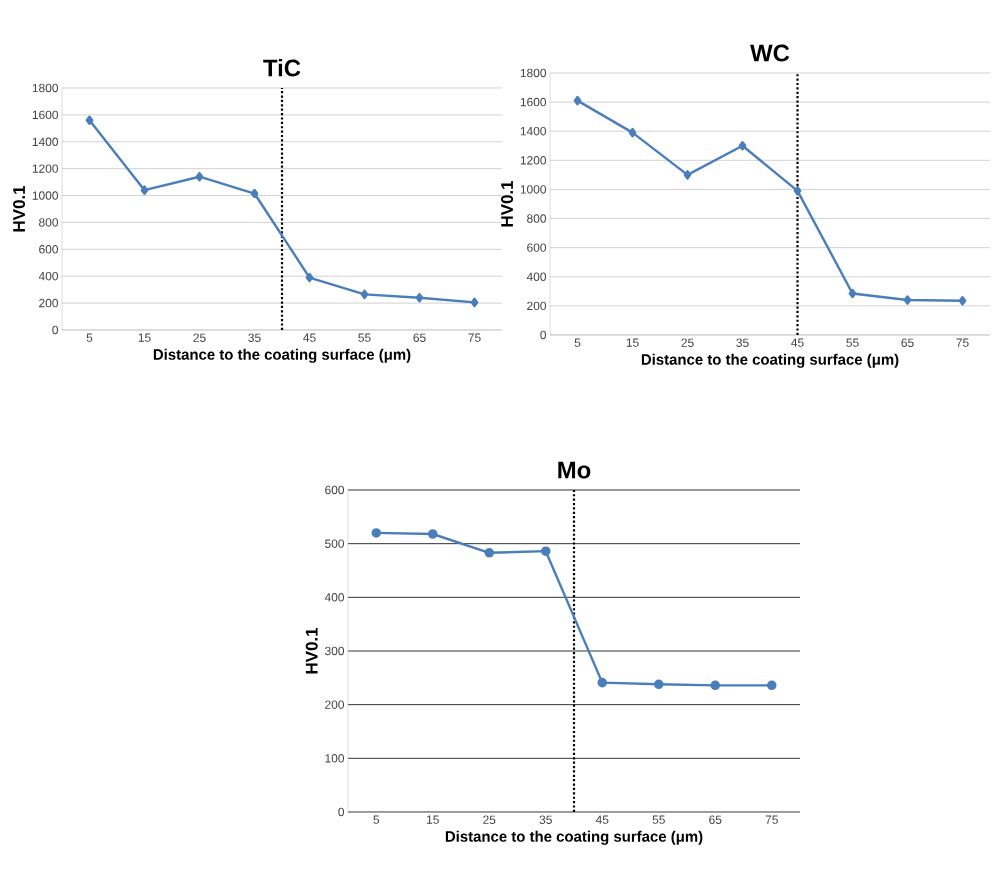 Image resolution: width=1003 pixels, height=890 pixels. What do you see at coordinates (335, 651) in the screenshot?
I see `y-tick-label: 300` at bounding box center [335, 651].